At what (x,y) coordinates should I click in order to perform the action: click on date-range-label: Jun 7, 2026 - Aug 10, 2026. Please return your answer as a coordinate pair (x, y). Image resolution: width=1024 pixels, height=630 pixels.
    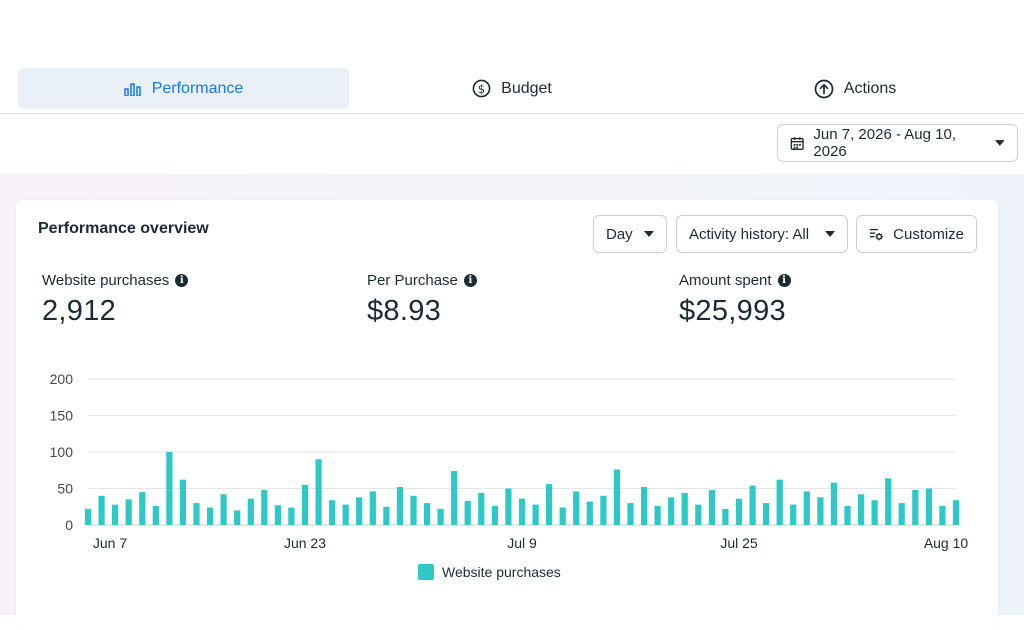
    Looking at the image, I should click on (885, 143).